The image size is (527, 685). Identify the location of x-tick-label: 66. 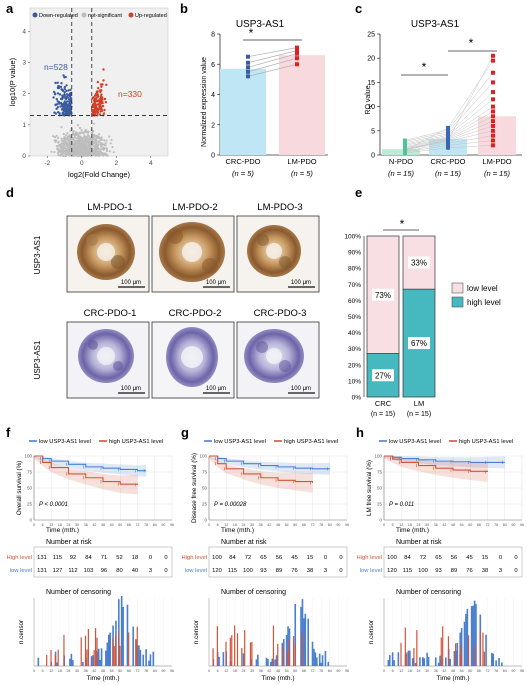
(129, 525).